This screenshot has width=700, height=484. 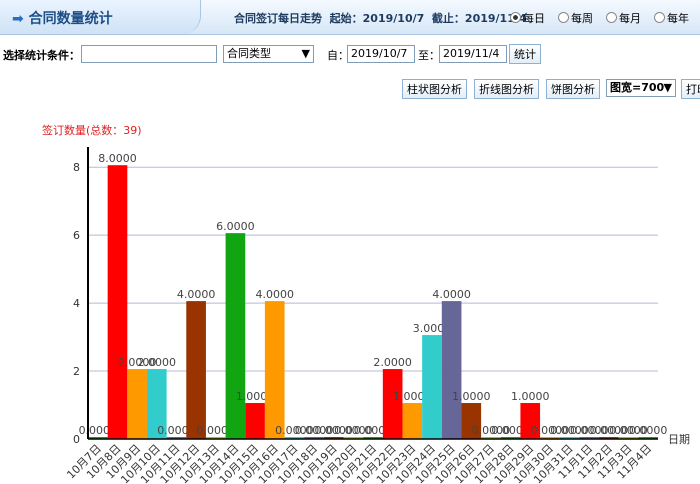 I want to click on value-label: 3.0000, so click(x=432, y=328).